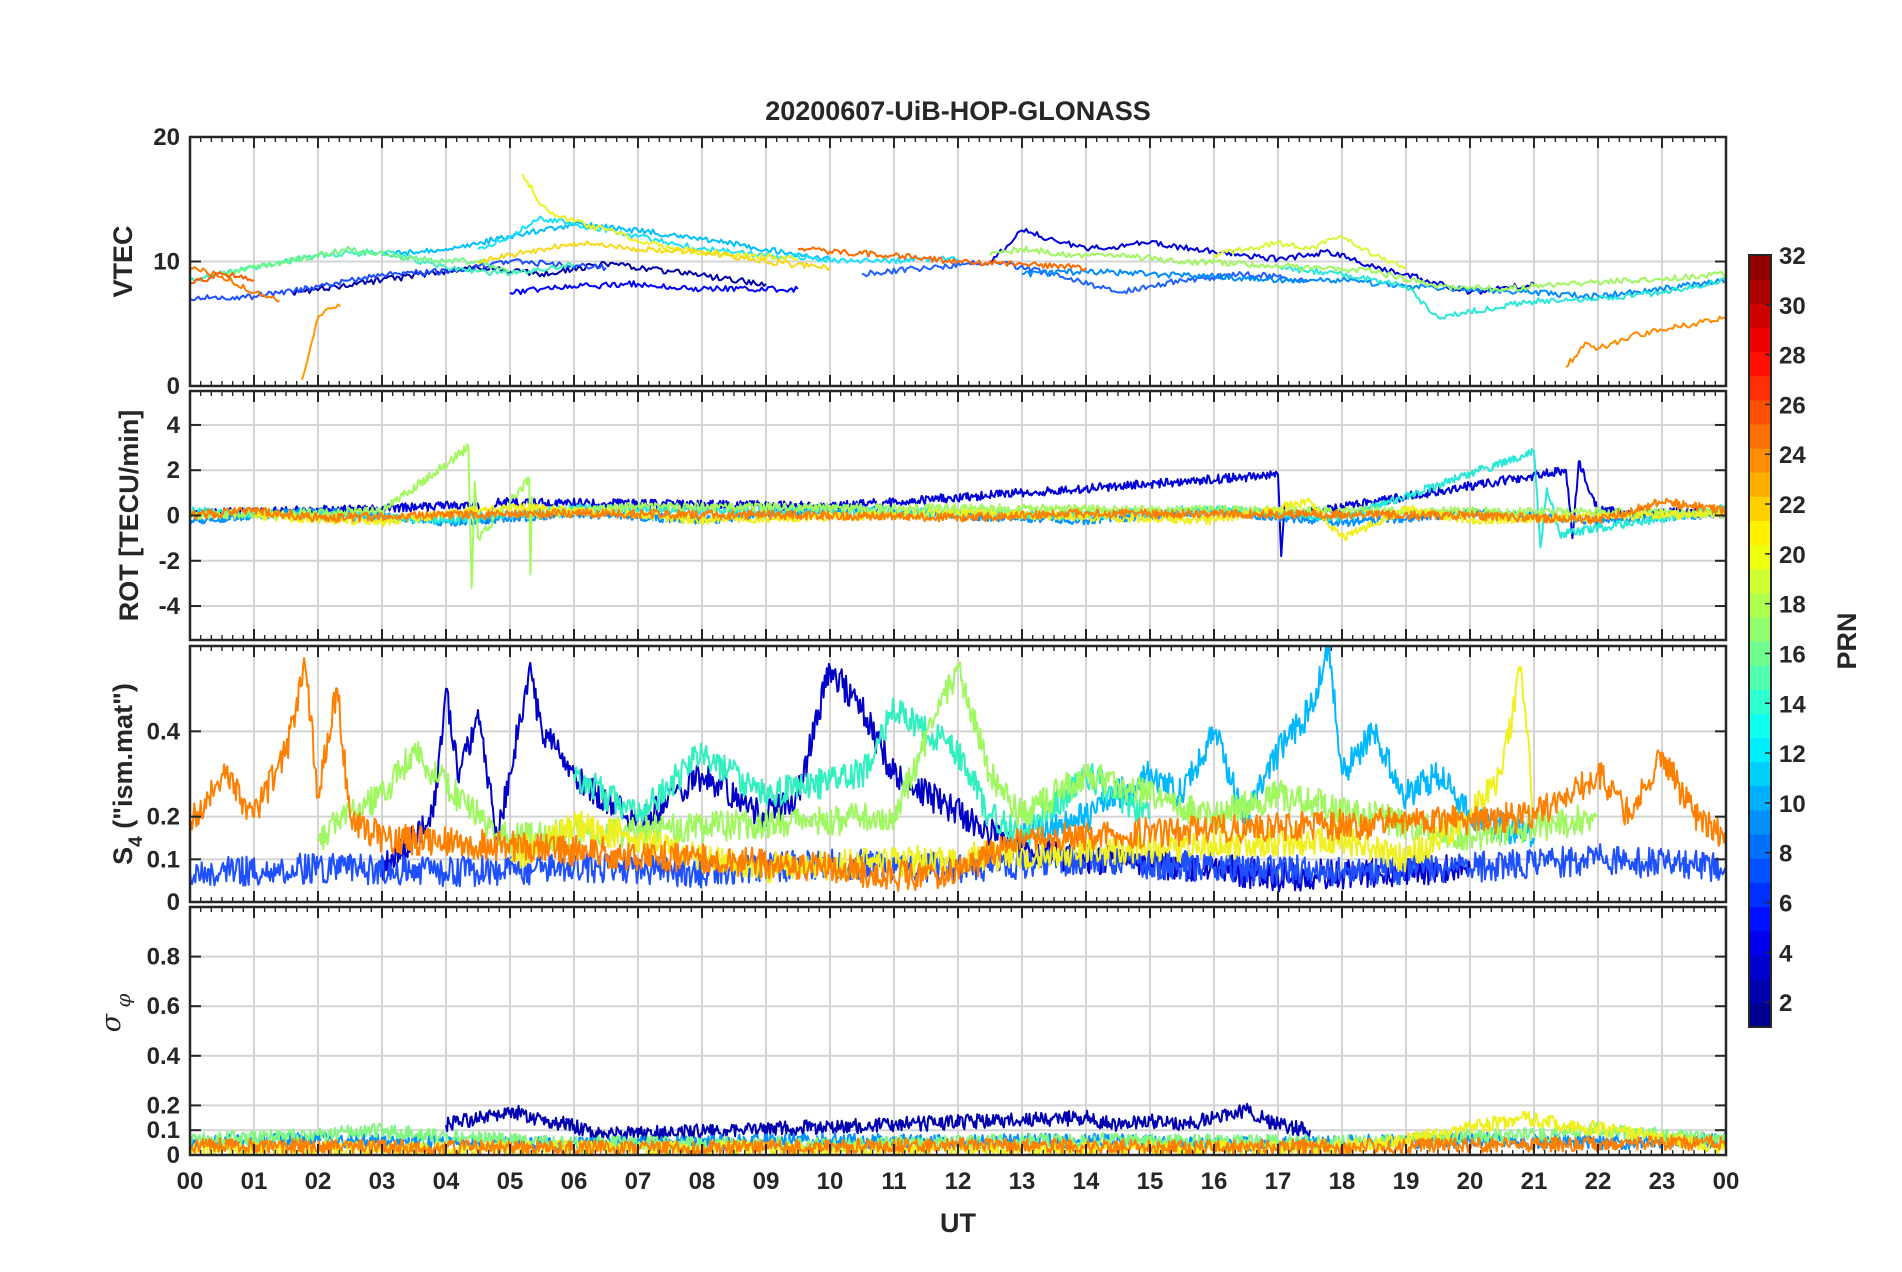  What do you see at coordinates (1792, 306) in the screenshot?
I see `colorbar-tick-label: 30` at bounding box center [1792, 306].